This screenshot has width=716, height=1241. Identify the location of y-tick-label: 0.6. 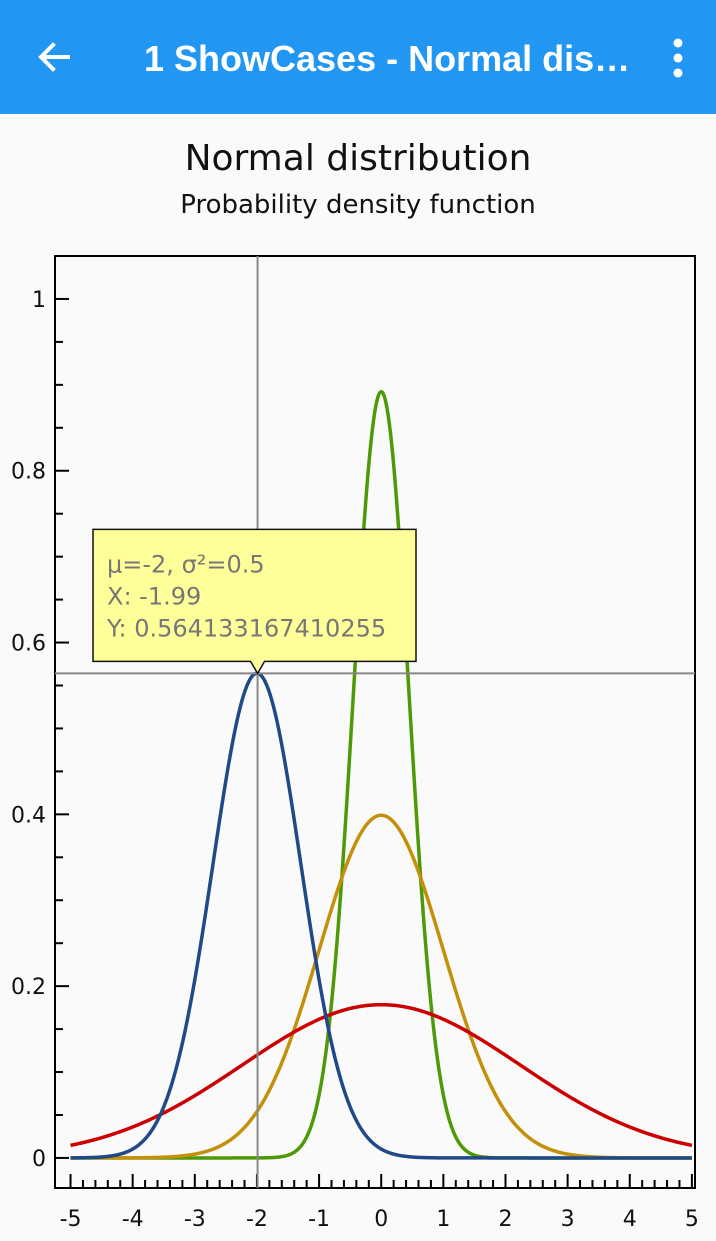
(28, 644).